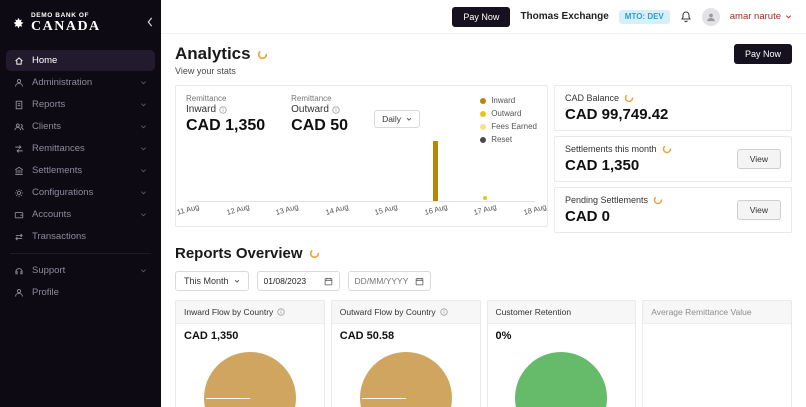  I want to click on bank-name-main: CANADA, so click(66, 26).